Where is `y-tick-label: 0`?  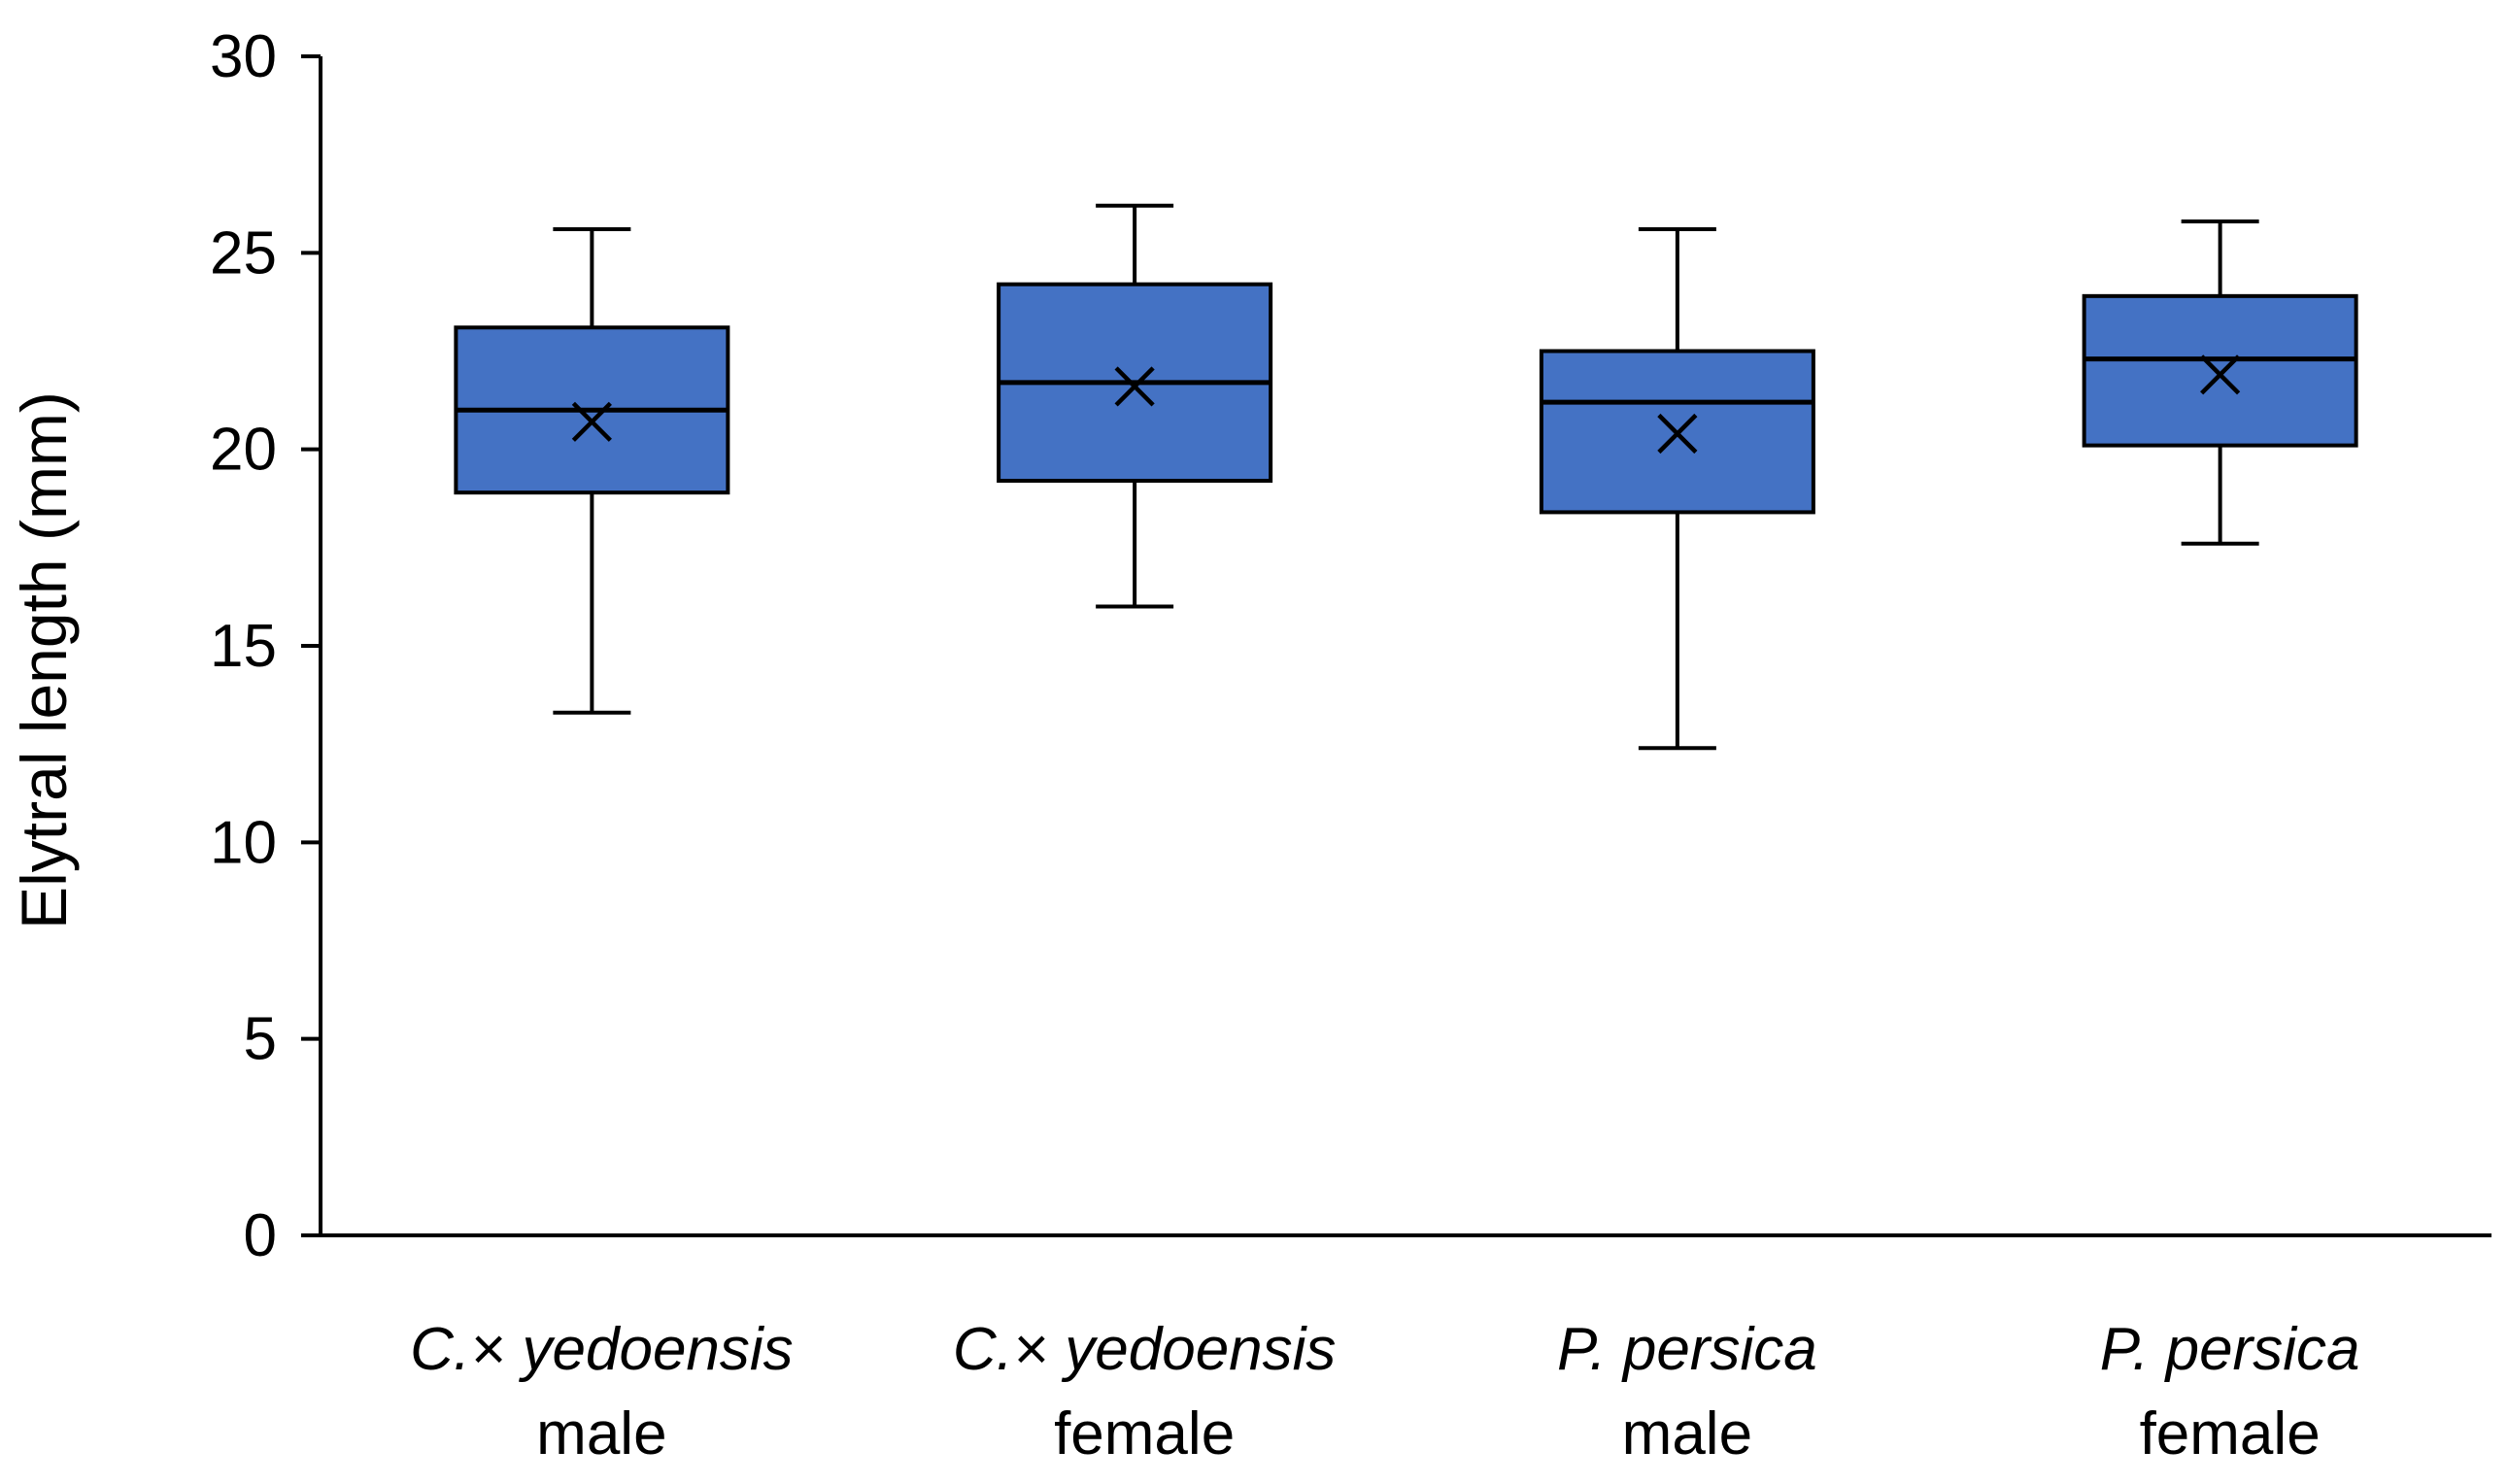 y-tick-label: 0 is located at coordinates (260, 1235).